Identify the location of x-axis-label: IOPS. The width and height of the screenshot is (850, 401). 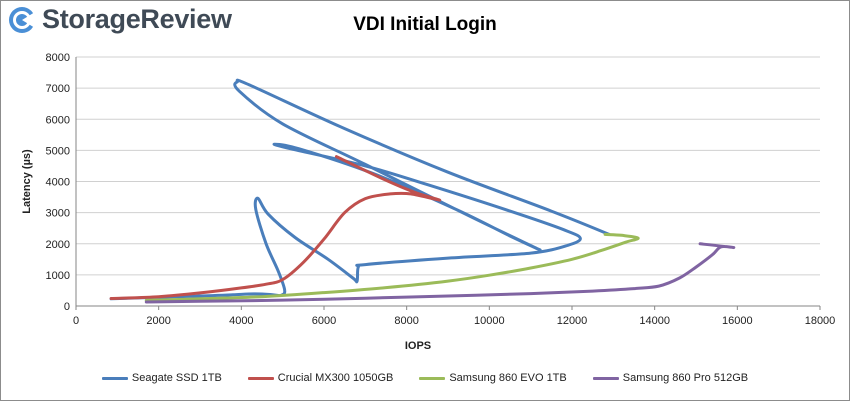
(418, 346).